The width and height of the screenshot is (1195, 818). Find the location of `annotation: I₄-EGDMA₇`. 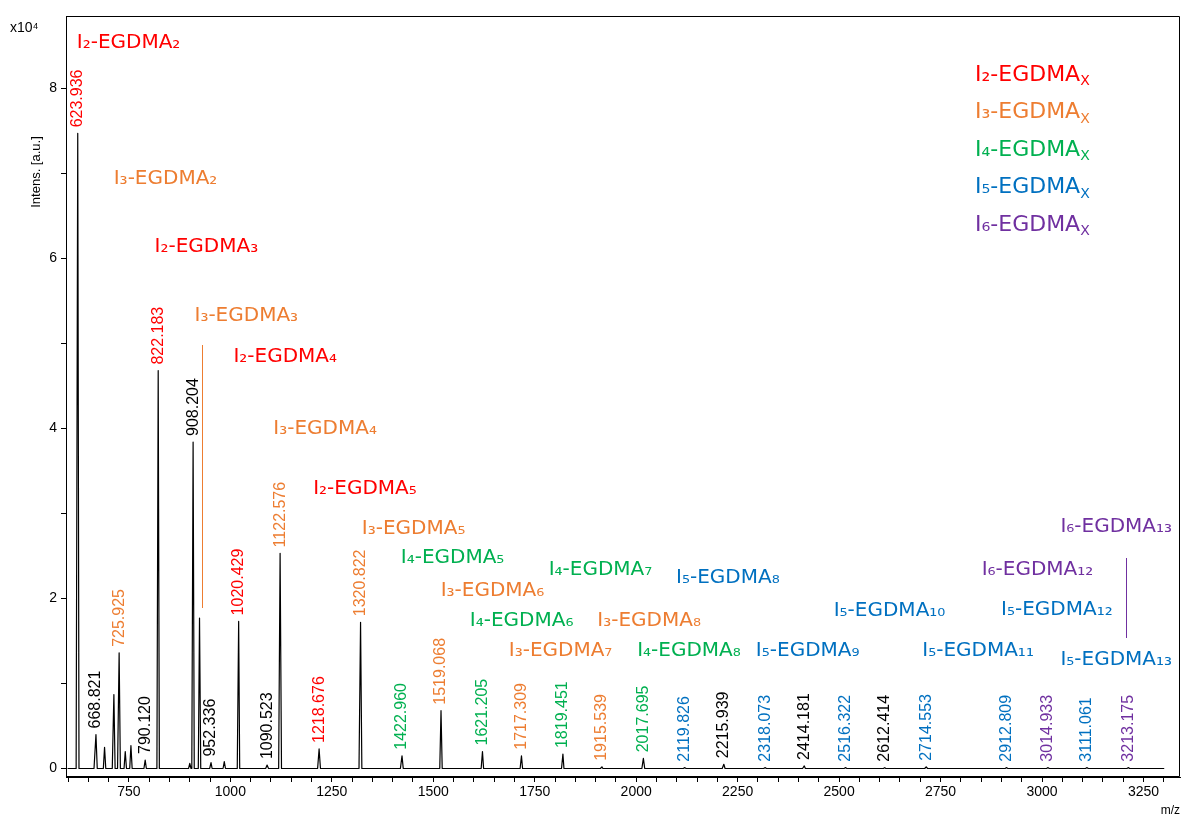

annotation: I₄-EGDMA₇ is located at coordinates (600, 567).